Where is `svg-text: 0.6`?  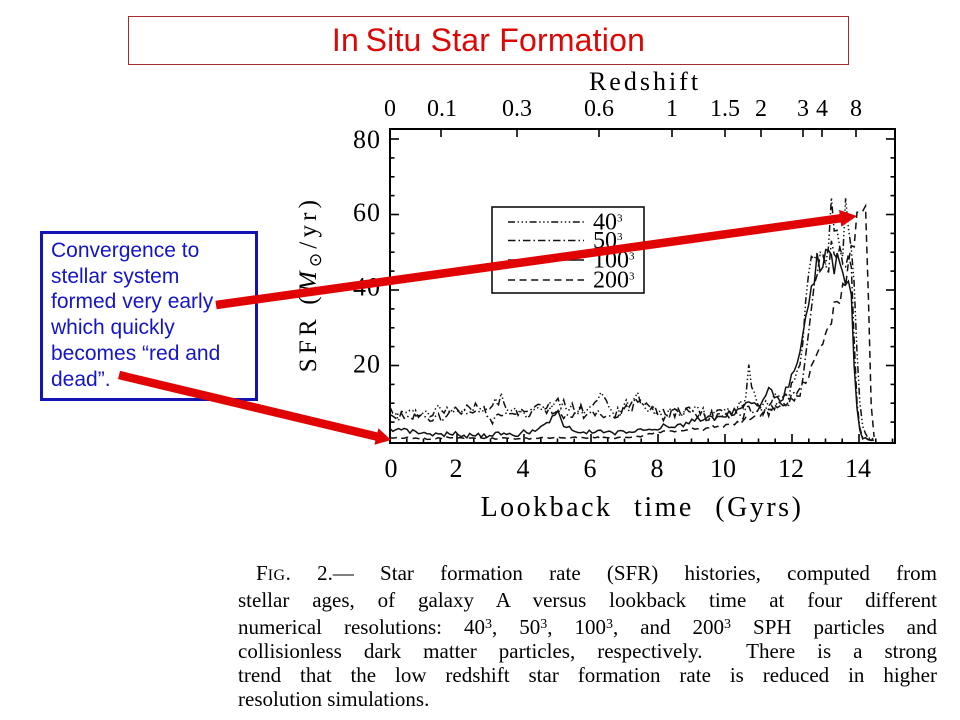 svg-text: 0.6 is located at coordinates (599, 109).